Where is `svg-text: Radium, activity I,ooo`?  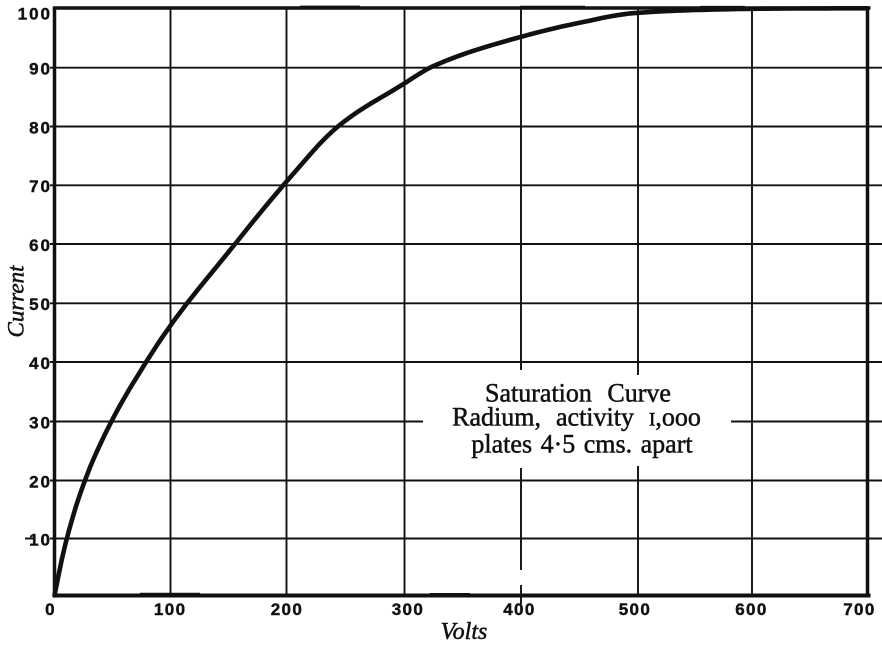 svg-text: Radium, activity I,ooo is located at coordinates (576, 417).